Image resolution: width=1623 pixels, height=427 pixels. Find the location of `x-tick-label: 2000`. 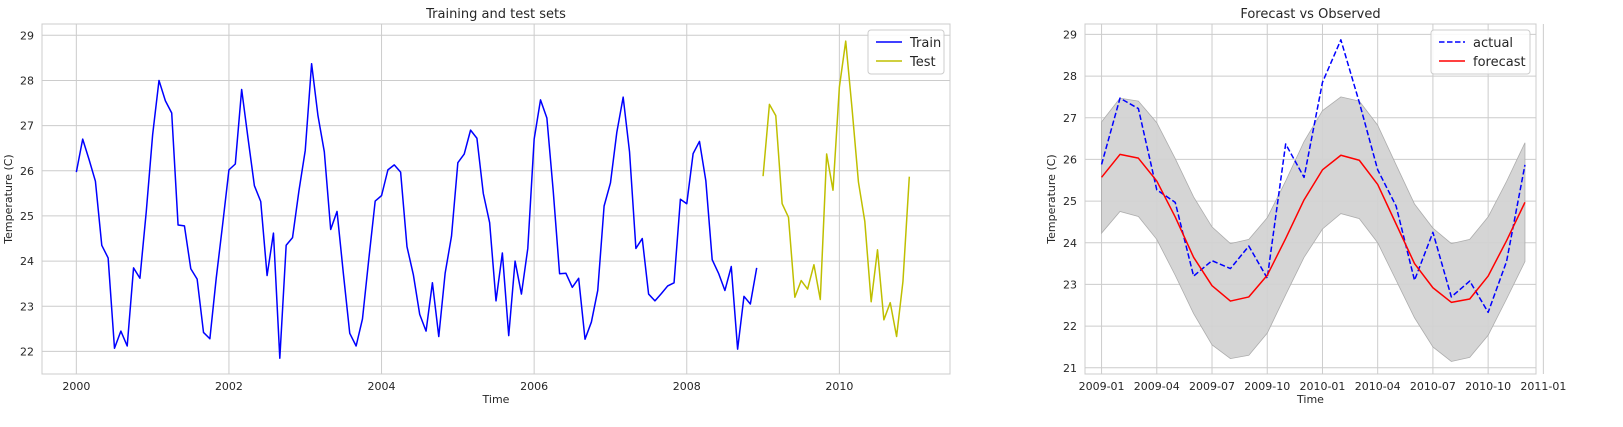

x-tick-label: 2000 is located at coordinates (76, 386).